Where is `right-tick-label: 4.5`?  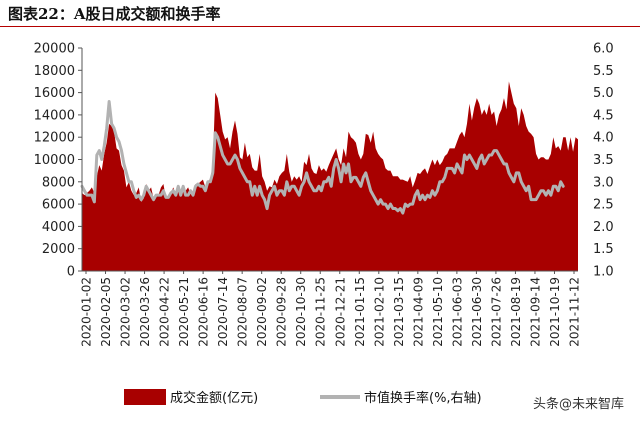 right-tick-label: 4.5 is located at coordinates (603, 115).